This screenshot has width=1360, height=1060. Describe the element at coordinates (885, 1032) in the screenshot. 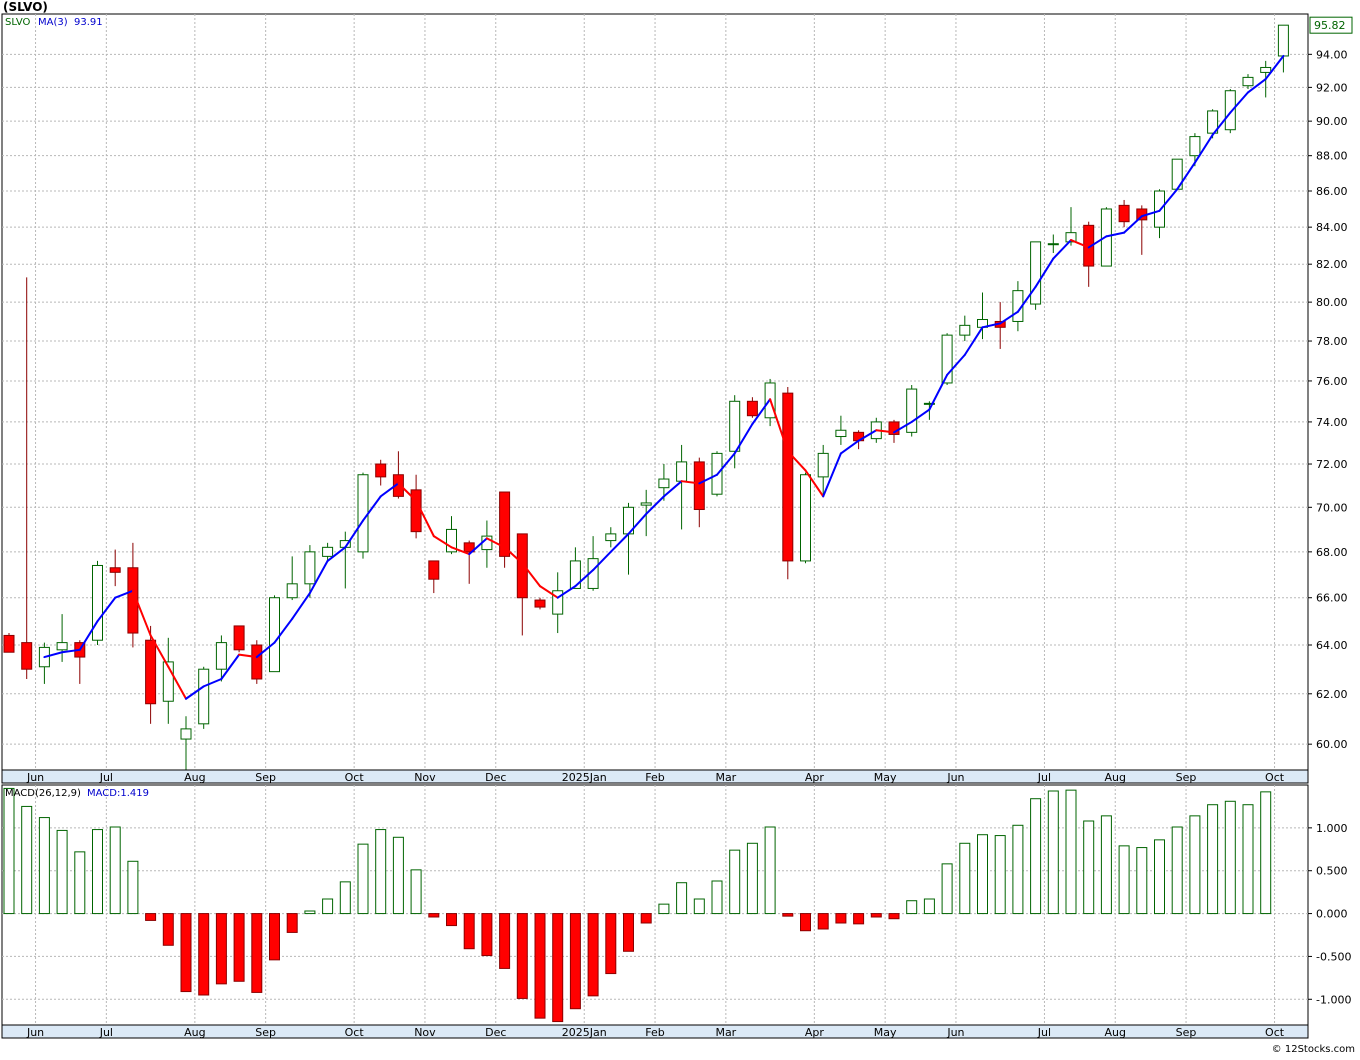

I see `x-tick-label-bottom: May` at that location.